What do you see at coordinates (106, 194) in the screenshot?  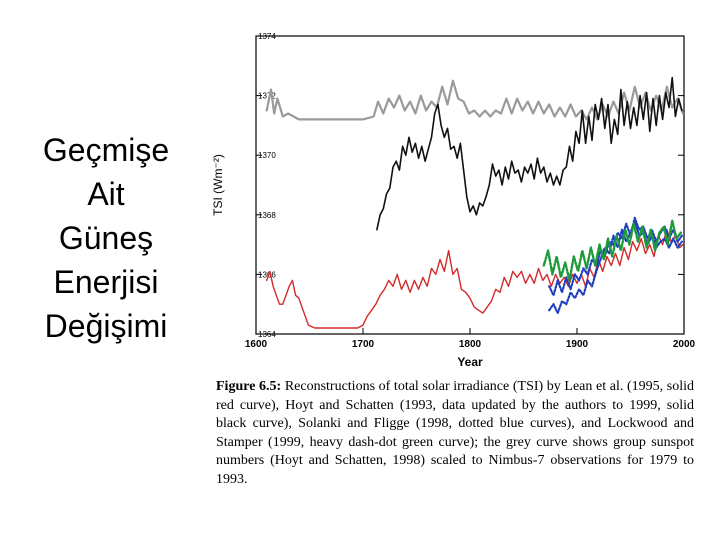 I see `slide-title-line: Ait` at bounding box center [106, 194].